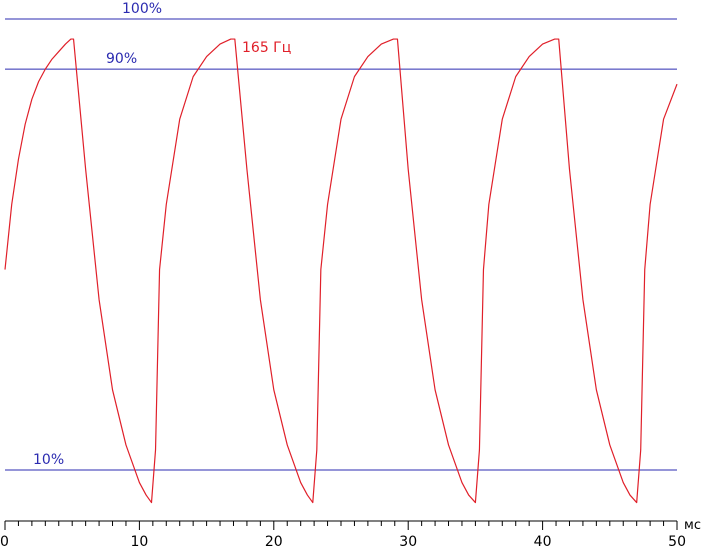  I want to click on reference-line-label: 10%, so click(48, 460).